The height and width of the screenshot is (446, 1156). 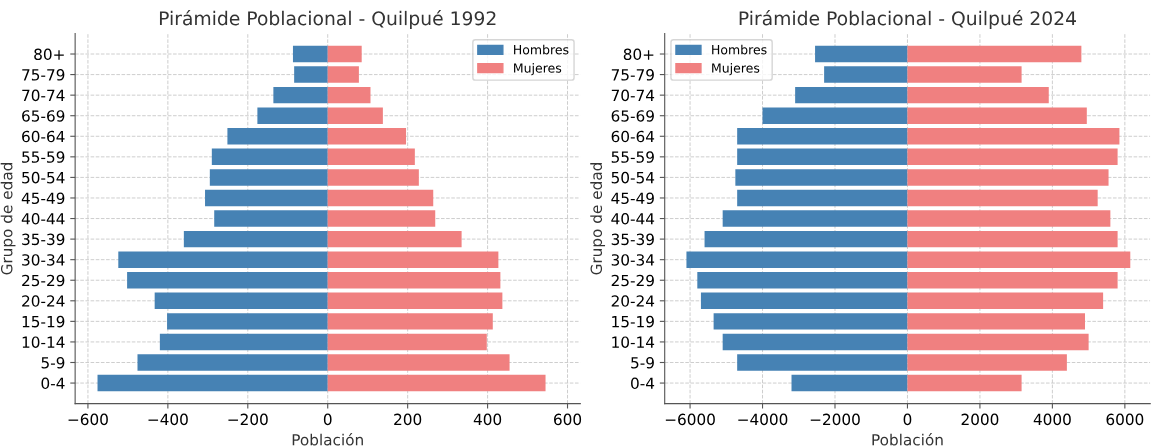 What do you see at coordinates (632, 239) in the screenshot?
I see `y-tick-label: 35-39` at bounding box center [632, 239].